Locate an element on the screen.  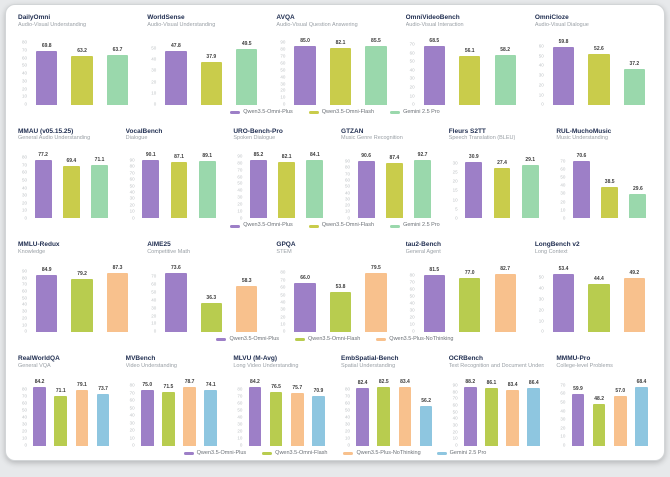
y-axis: 70 60 50 40 30 20 10 0 is located at coordinates (561, 182).